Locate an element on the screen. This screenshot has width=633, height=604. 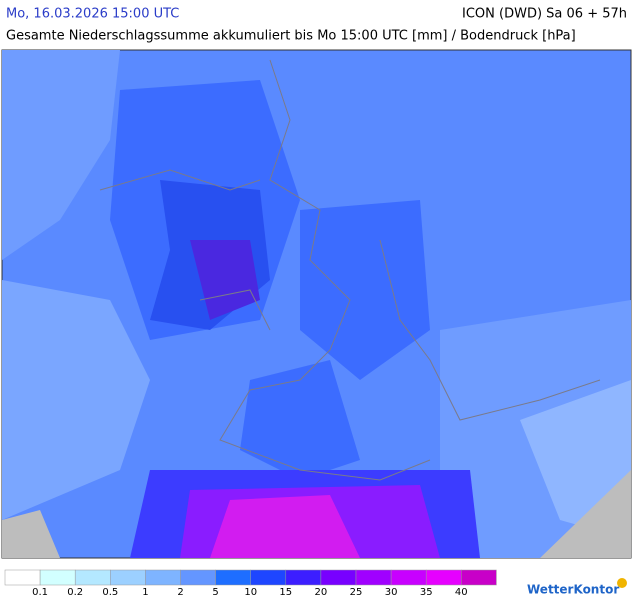
legend-label: 2 is located at coordinates (180, 592).